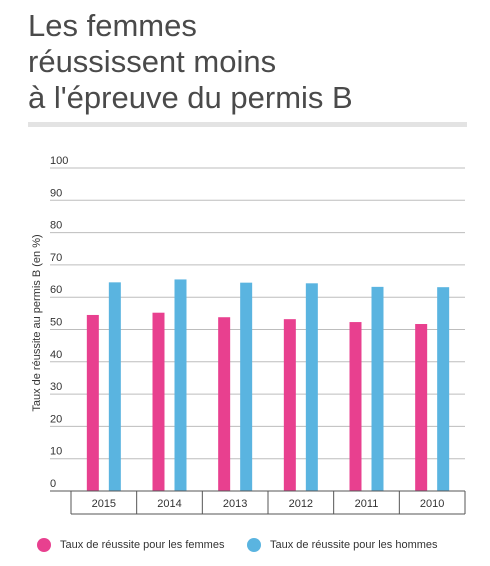  I want to click on x-axis: 2015 2014 2013 2012 2011 2010, so click(258, 502).